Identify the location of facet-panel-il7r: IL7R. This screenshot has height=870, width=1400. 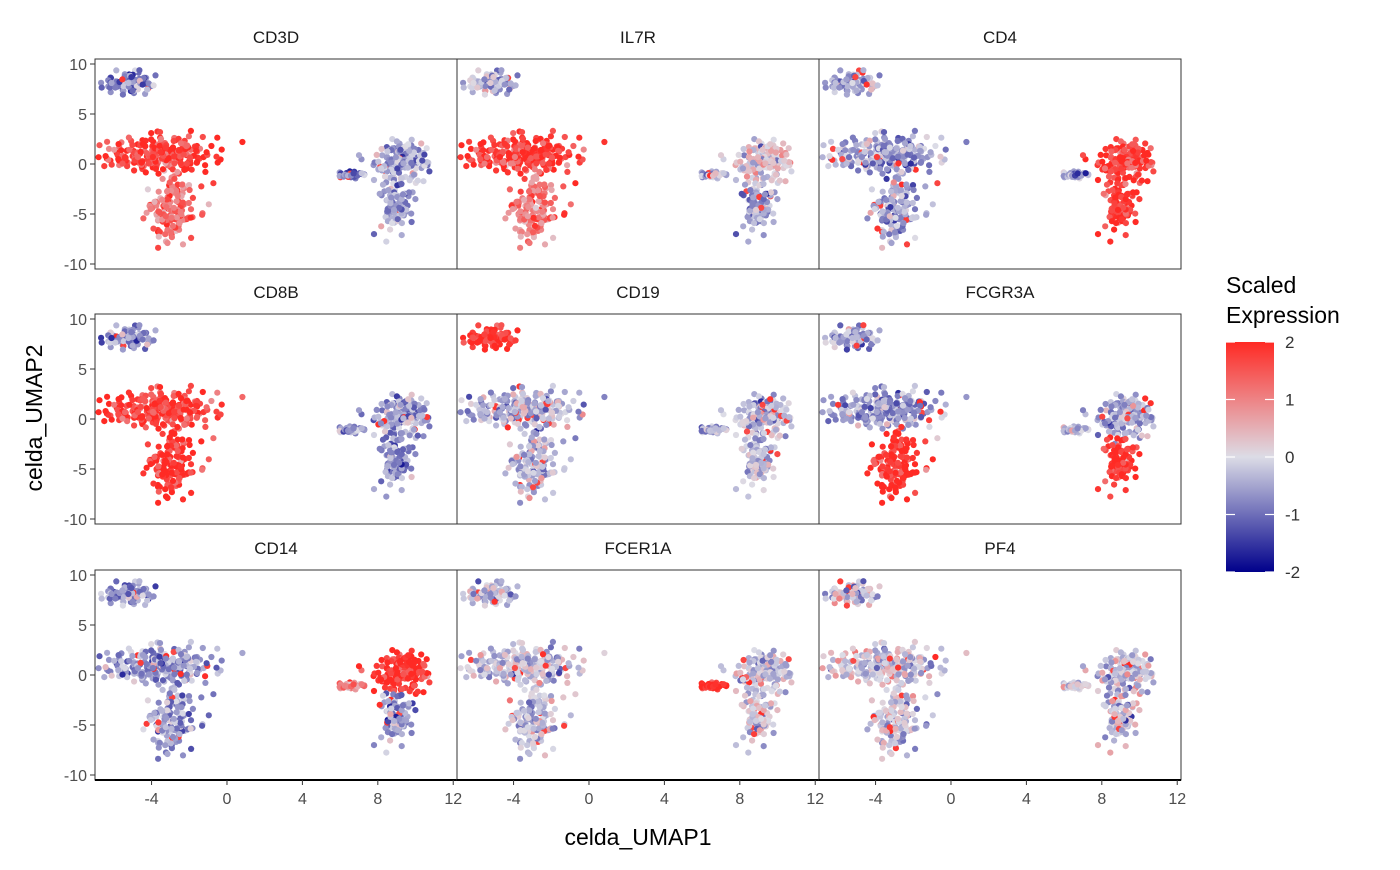
(633, 148).